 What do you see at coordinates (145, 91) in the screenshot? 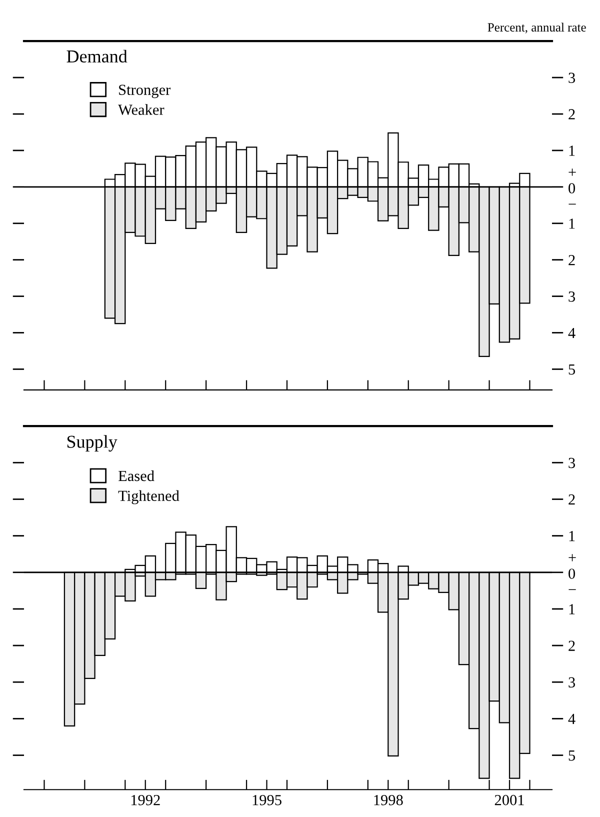
I see `legend-label: Stronger` at bounding box center [145, 91].